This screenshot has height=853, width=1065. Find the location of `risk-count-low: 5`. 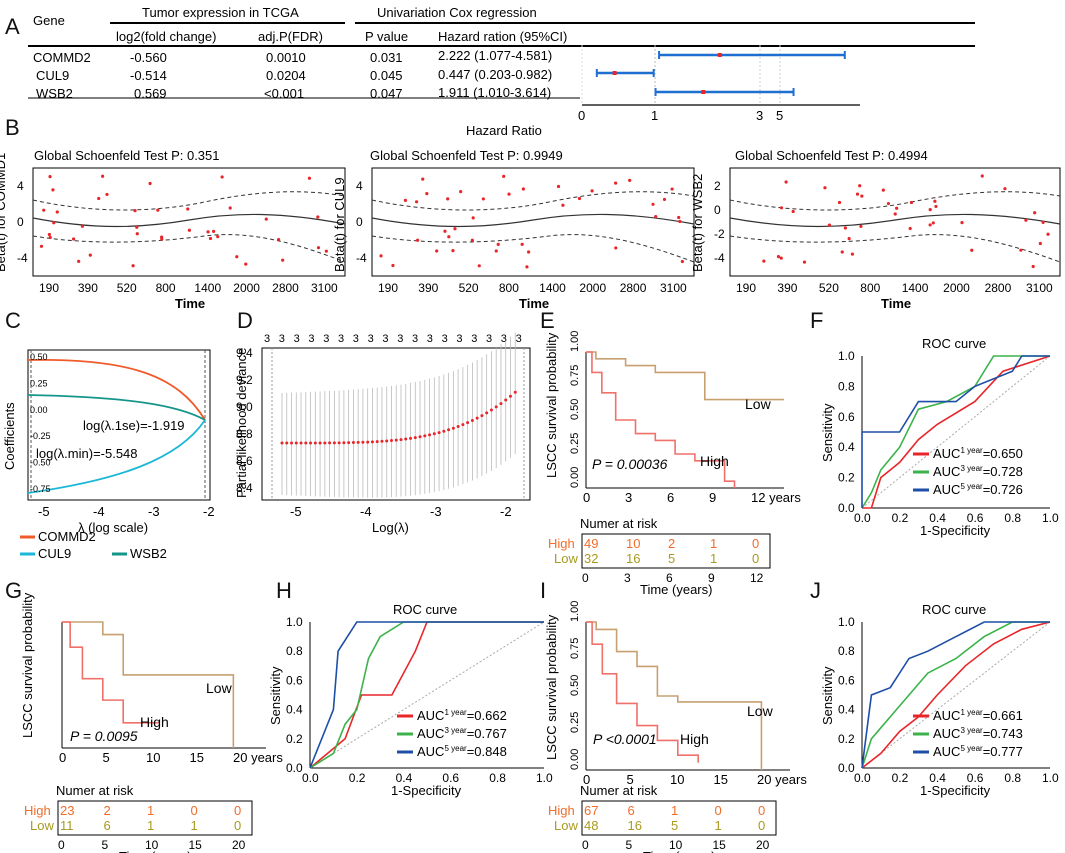

risk-count-low: 5 is located at coordinates (674, 825).